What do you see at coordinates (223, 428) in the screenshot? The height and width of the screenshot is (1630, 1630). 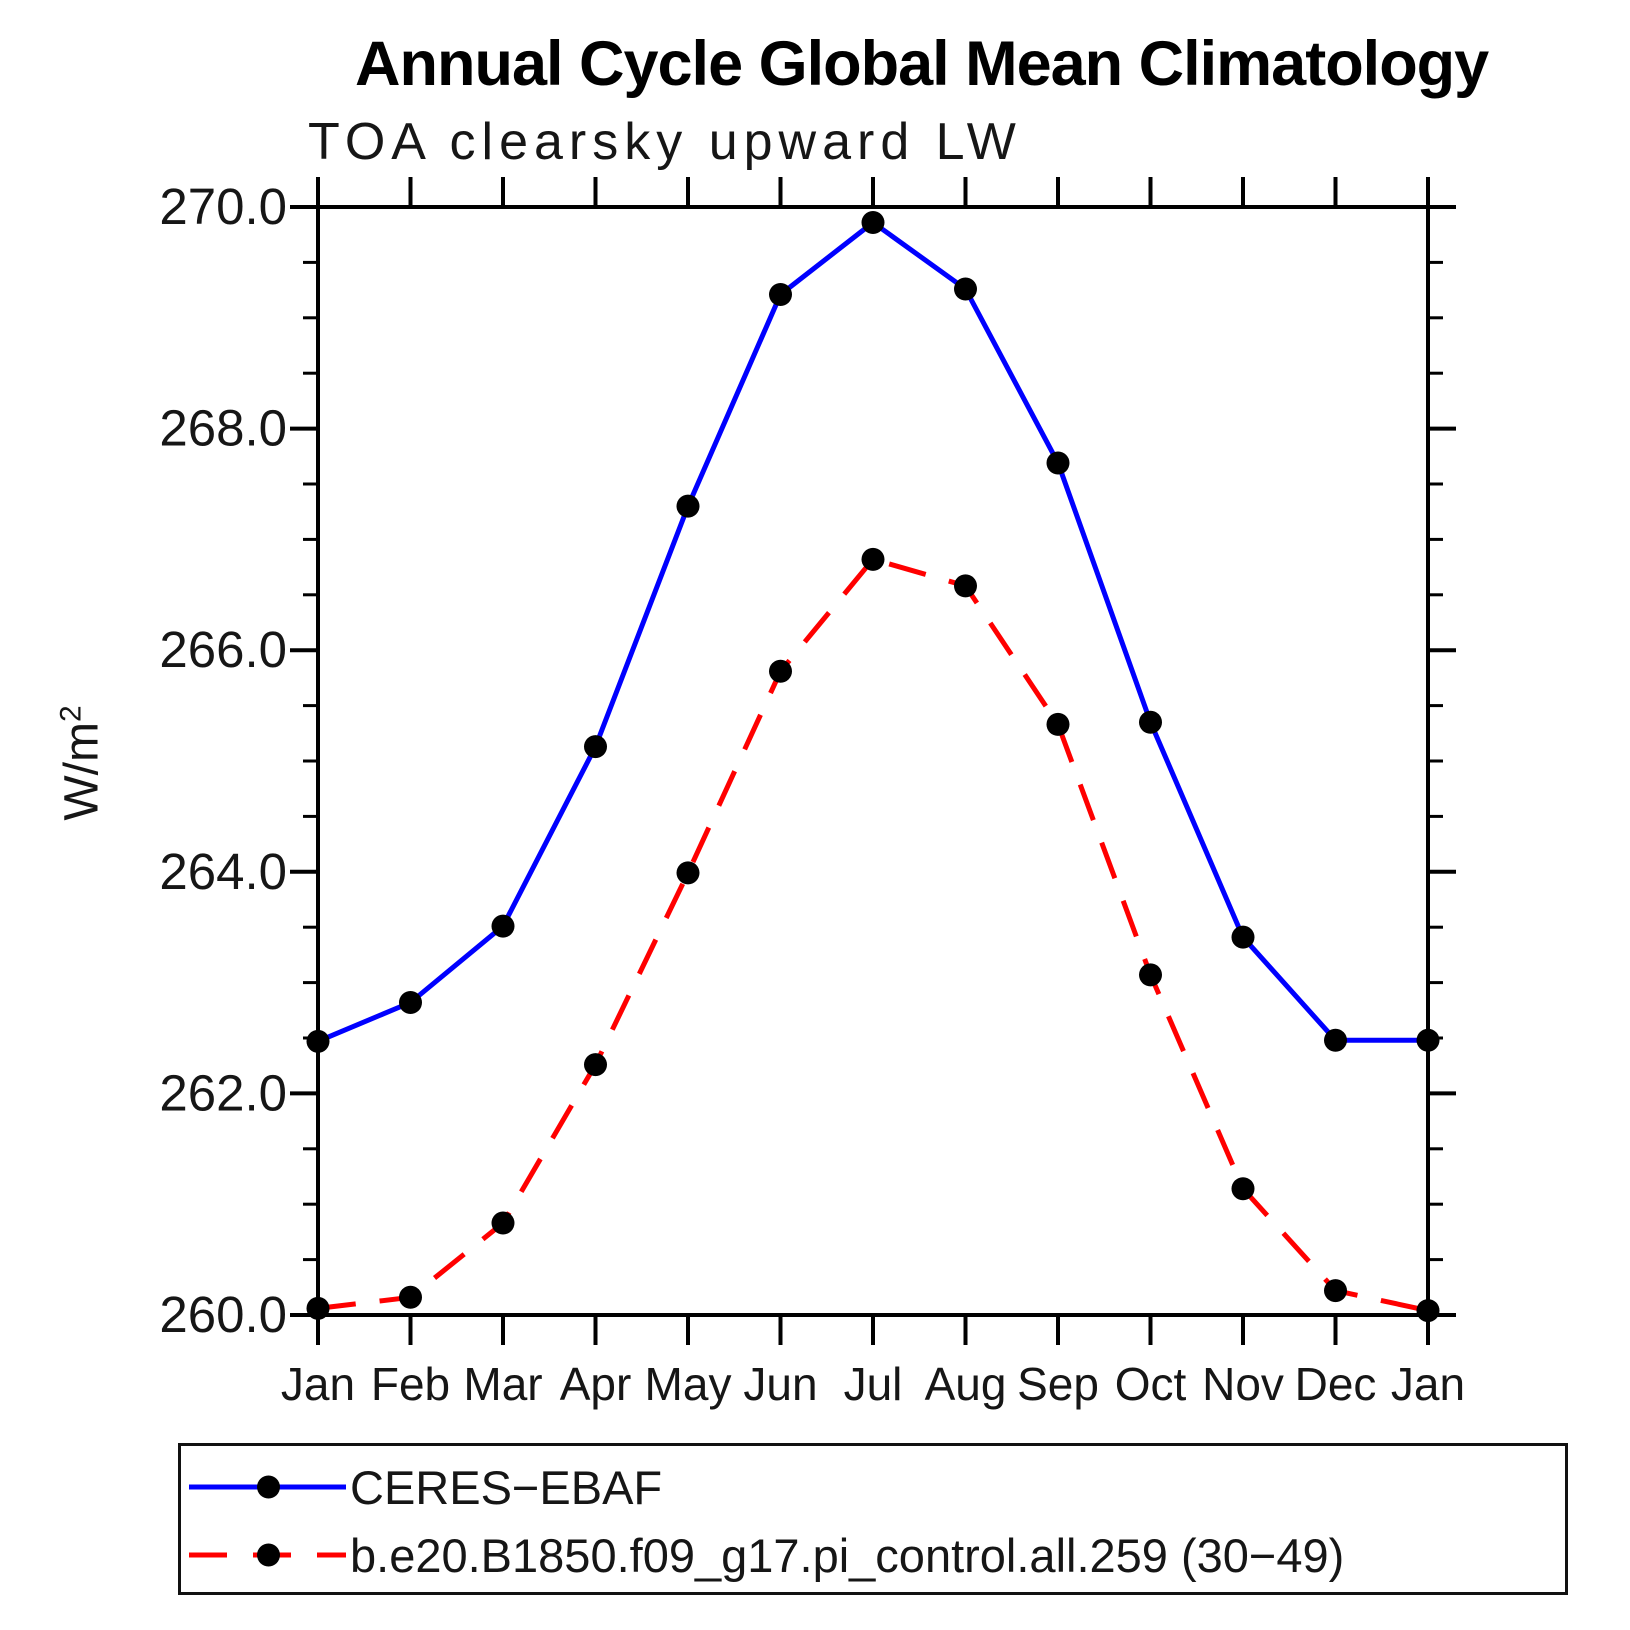 I see `y-tick-label: 268.0` at bounding box center [223, 428].